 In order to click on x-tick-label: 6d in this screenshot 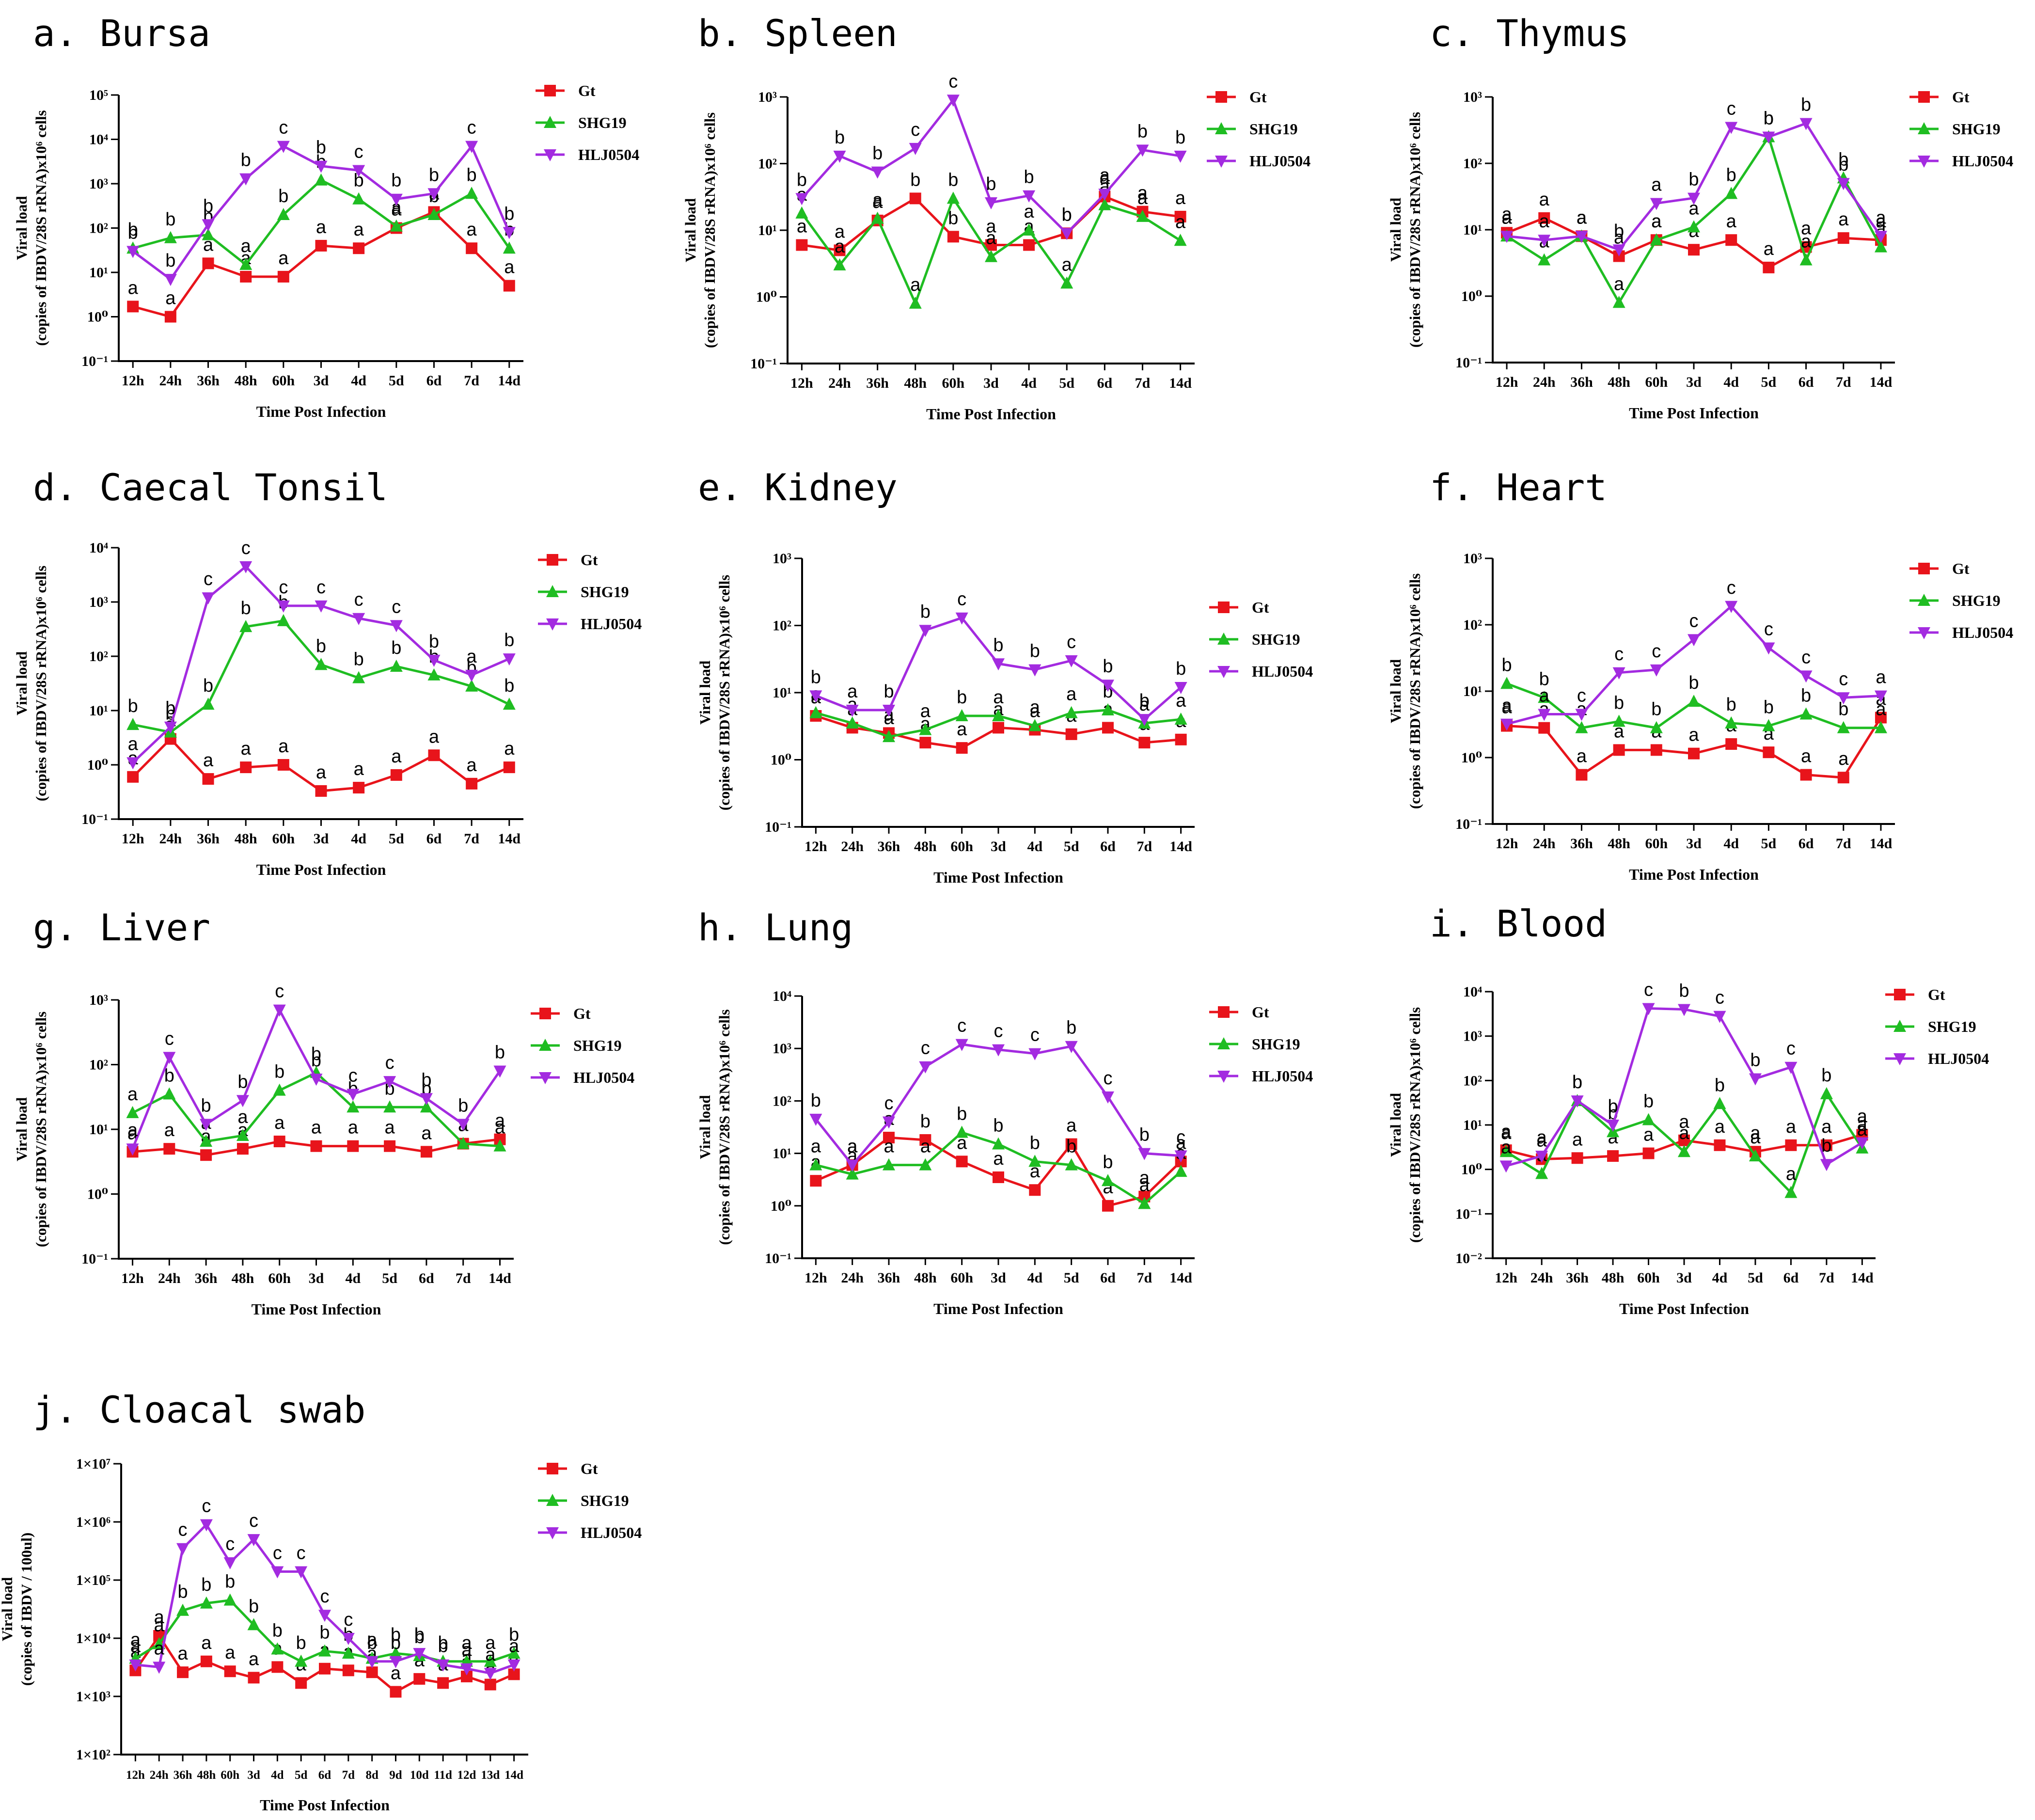, I will do `click(1108, 847)`.